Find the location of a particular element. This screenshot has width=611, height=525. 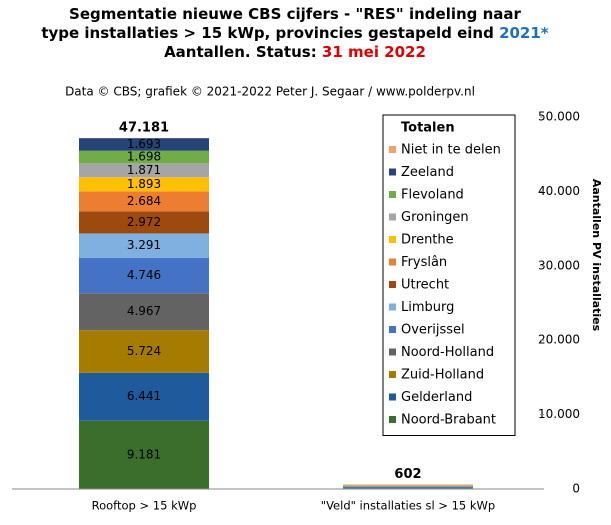

y-tick-label: 20.000 is located at coordinates (559, 340).